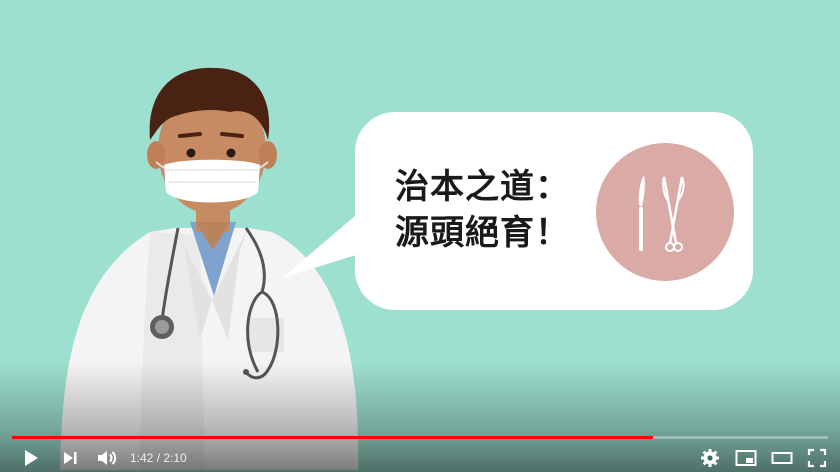 The height and width of the screenshot is (472, 840). I want to click on progress-bar, so click(420, 437).